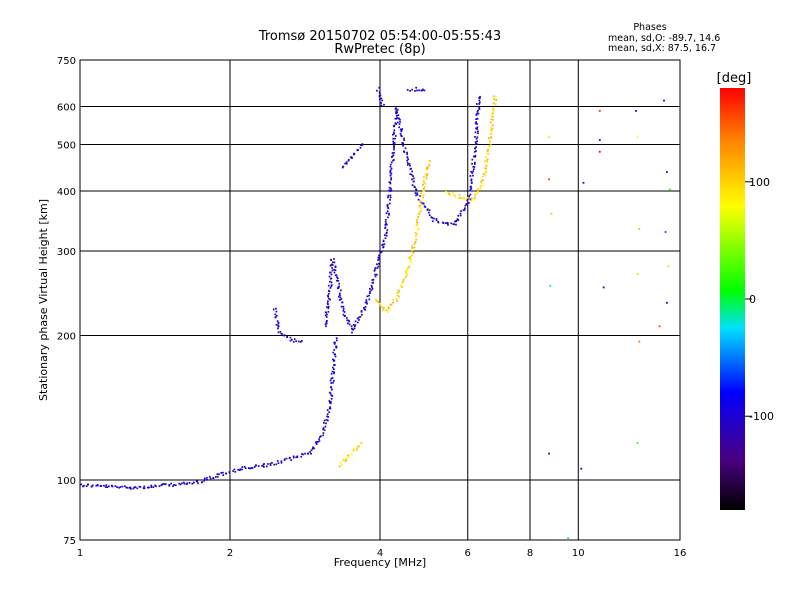 Image resolution: width=800 pixels, height=600 pixels. I want to click on x-axis: 1 2 4 6 8 10 16, so click(382, 553).